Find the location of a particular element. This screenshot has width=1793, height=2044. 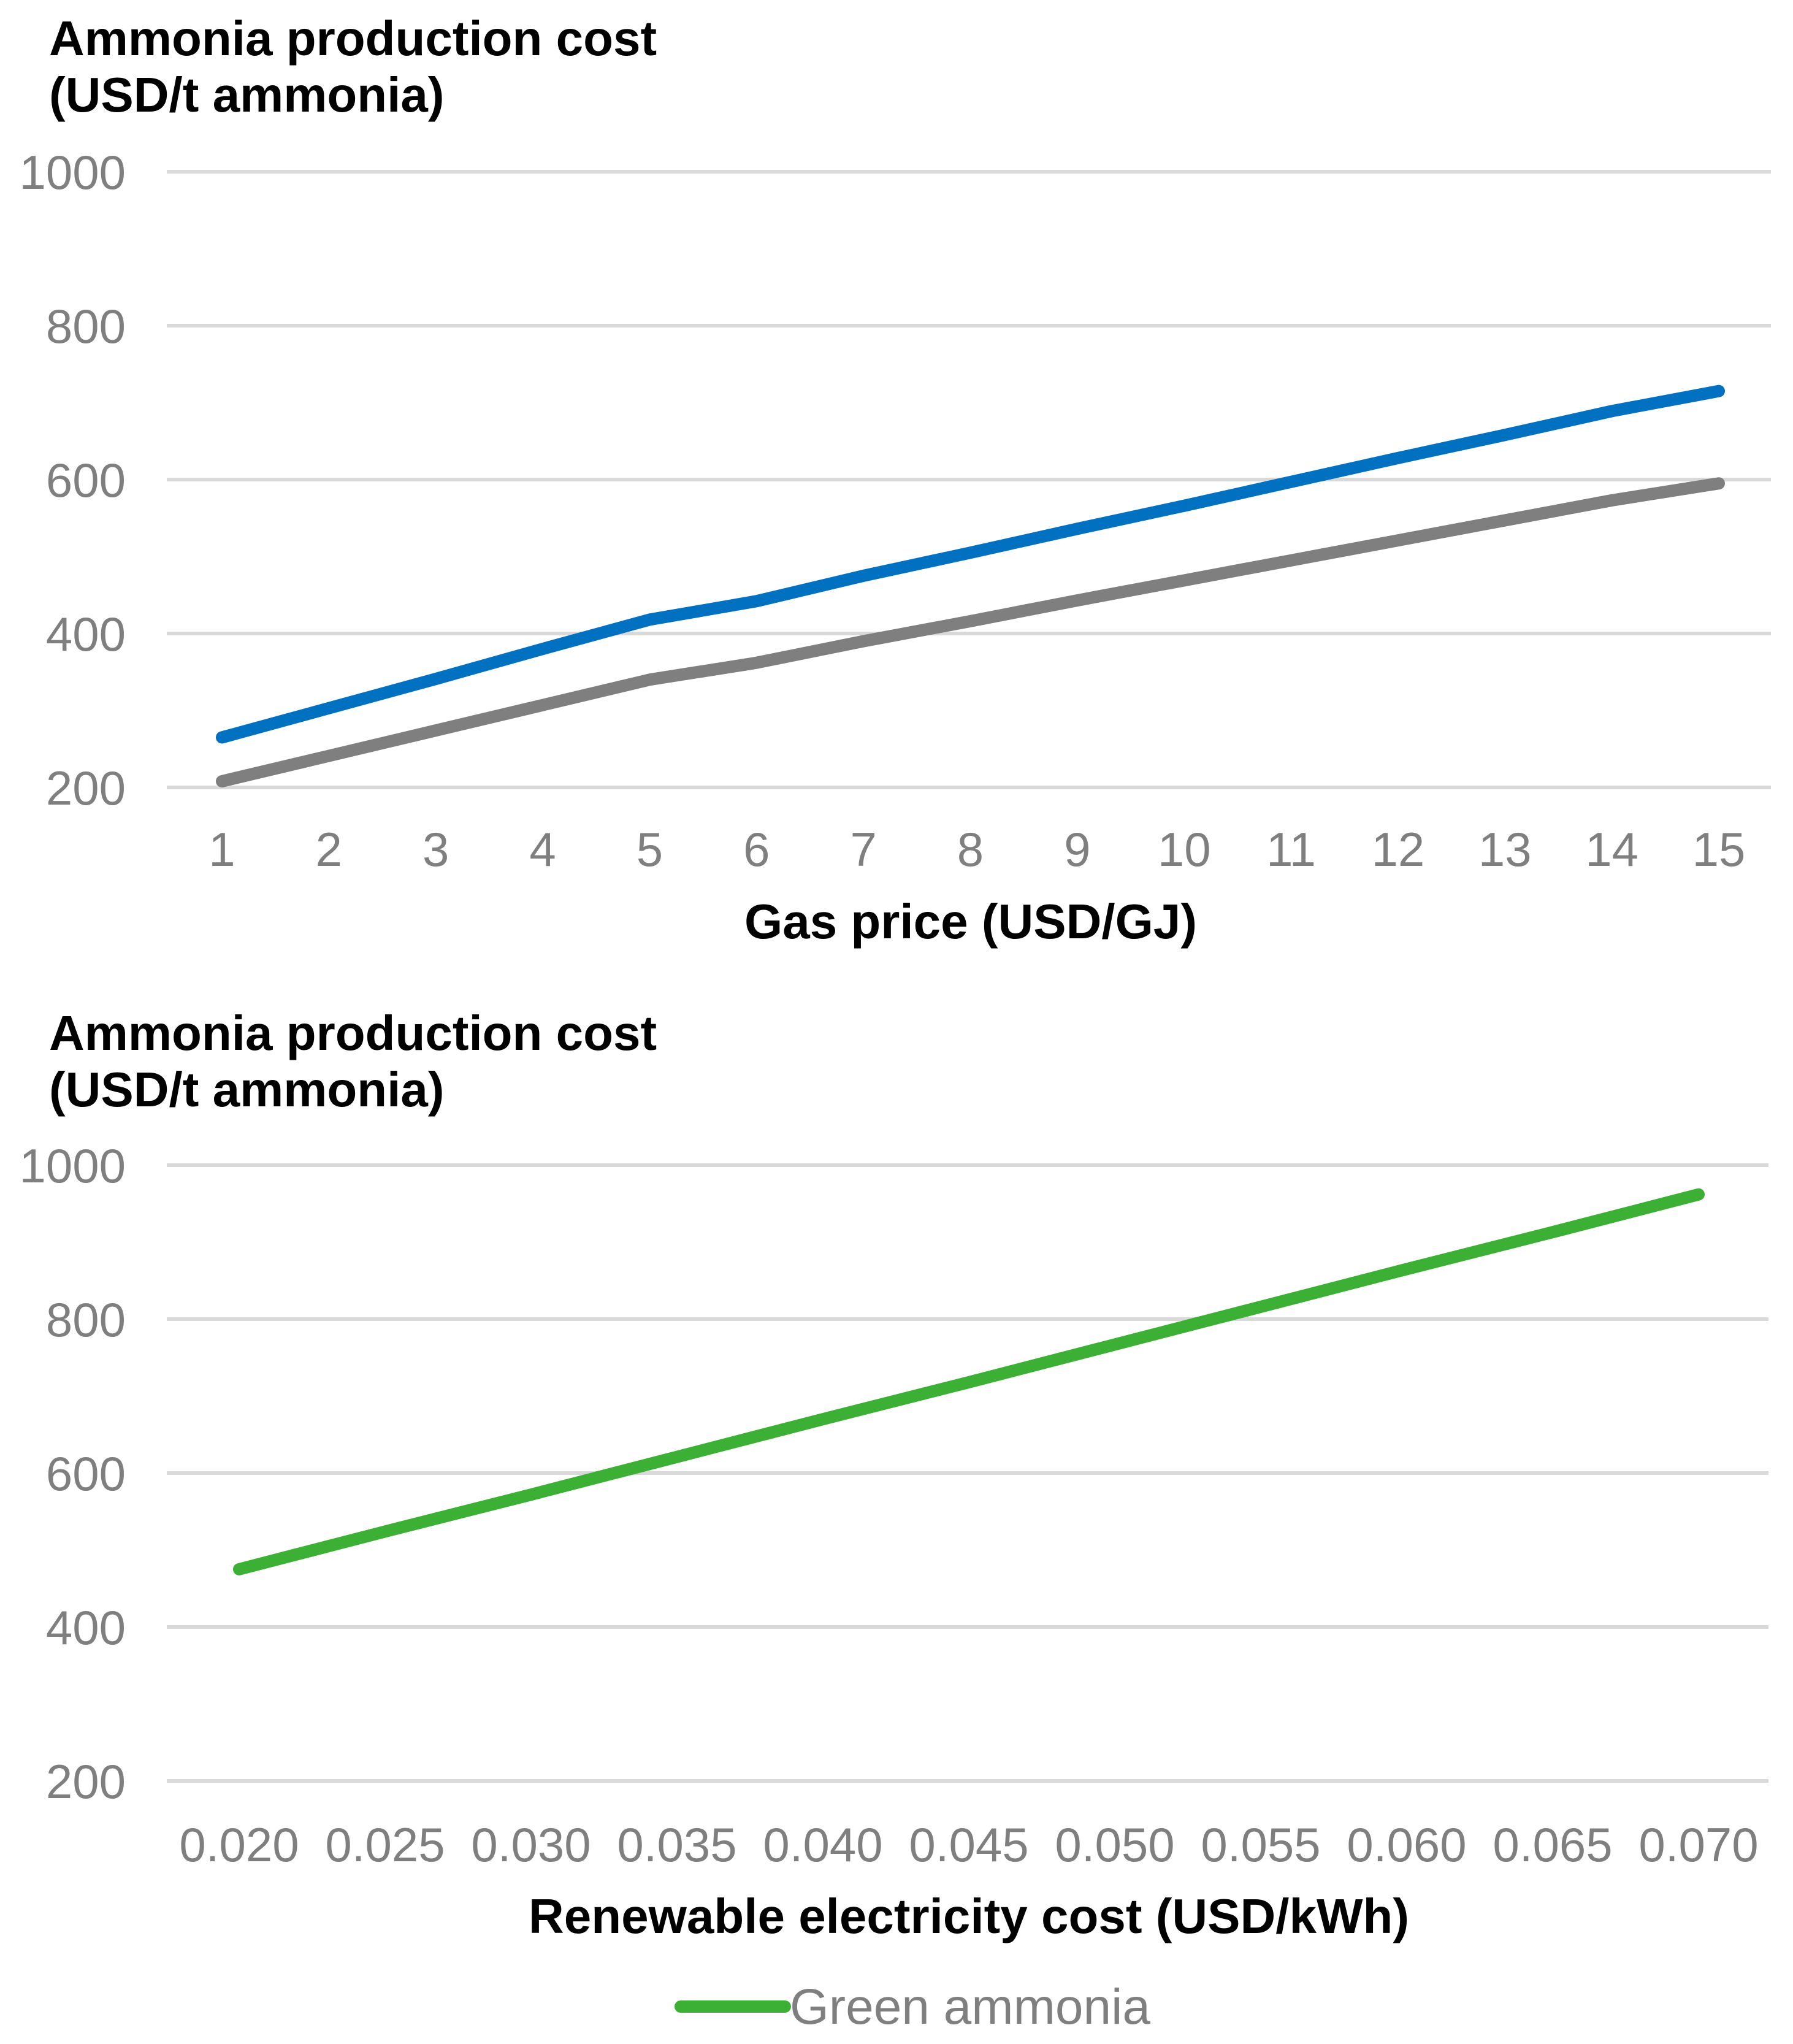

chart1-x-tick-label: 2 is located at coordinates (329, 849).